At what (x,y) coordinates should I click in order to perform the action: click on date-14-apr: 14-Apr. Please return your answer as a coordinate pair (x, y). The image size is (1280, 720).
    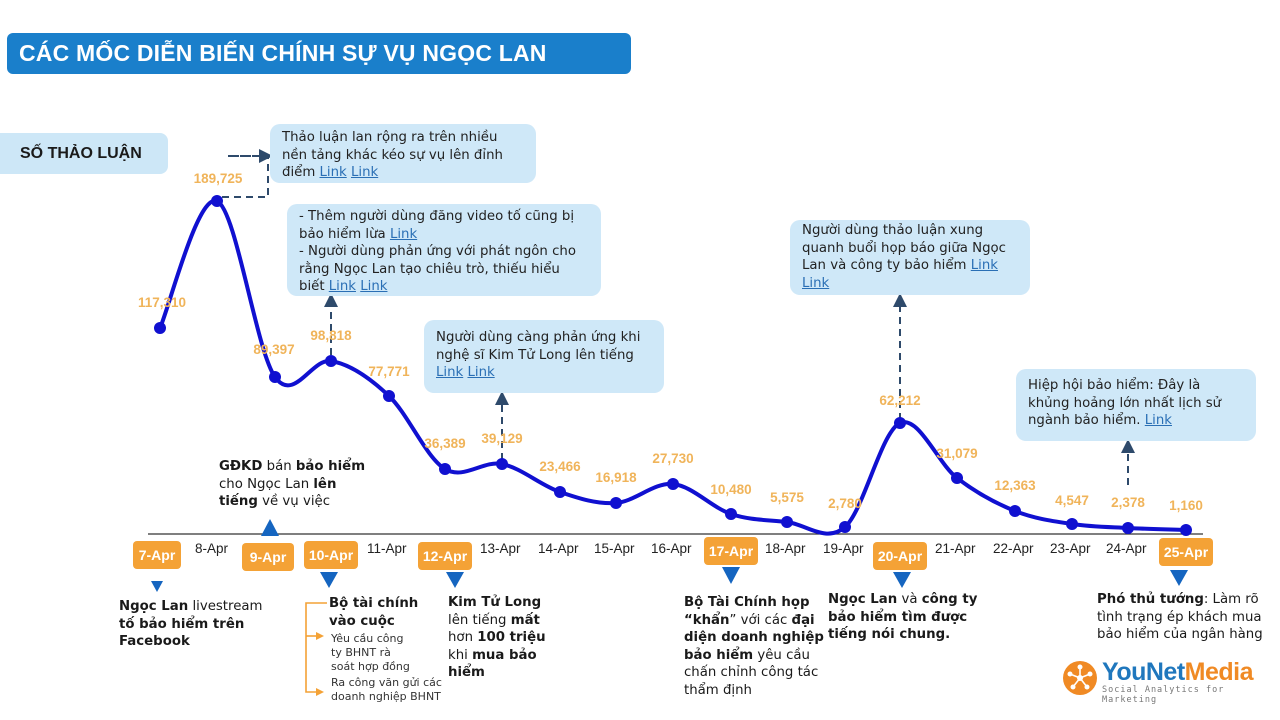
    Looking at the image, I should click on (558, 548).